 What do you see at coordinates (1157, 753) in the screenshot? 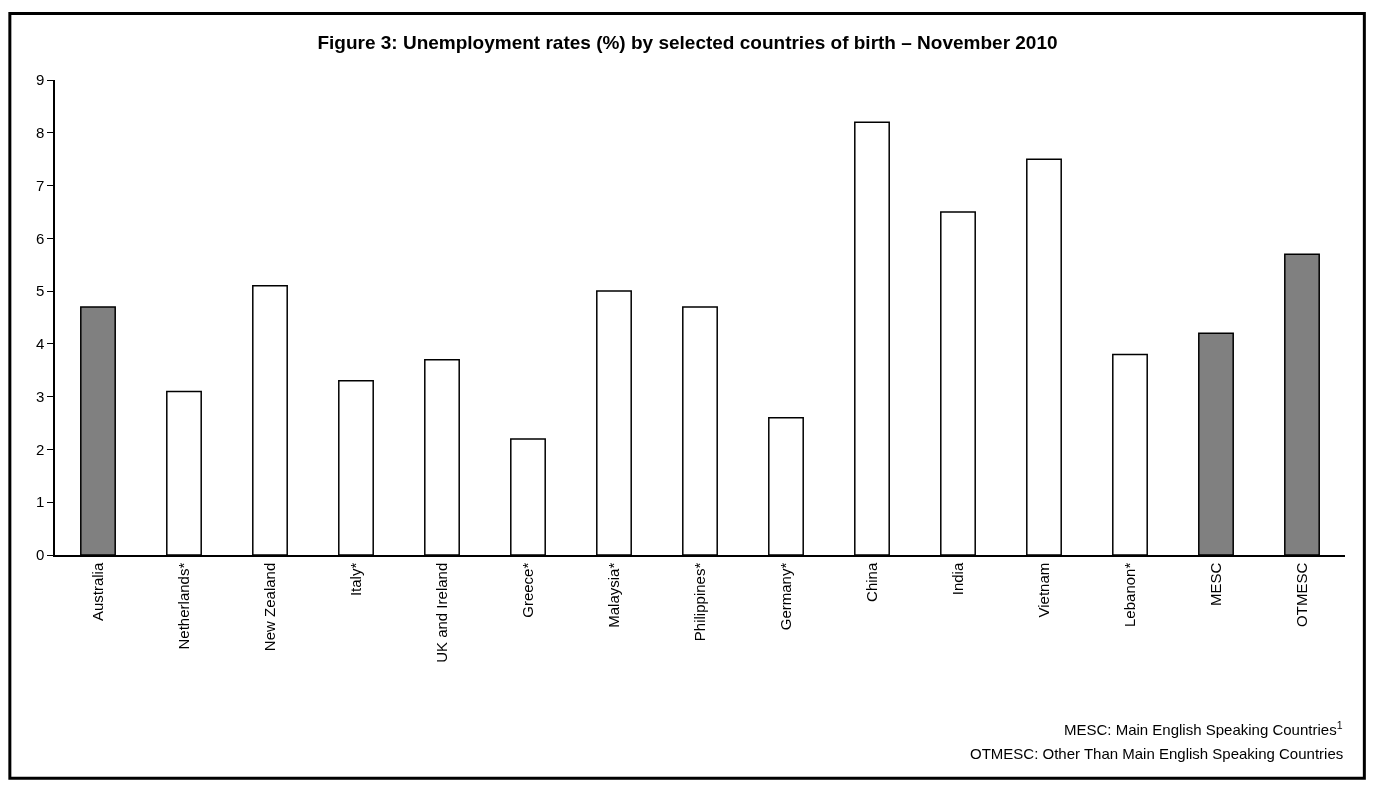
I see `text: OTMESC: Other Than Main English Speaking Countries` at bounding box center [1157, 753].